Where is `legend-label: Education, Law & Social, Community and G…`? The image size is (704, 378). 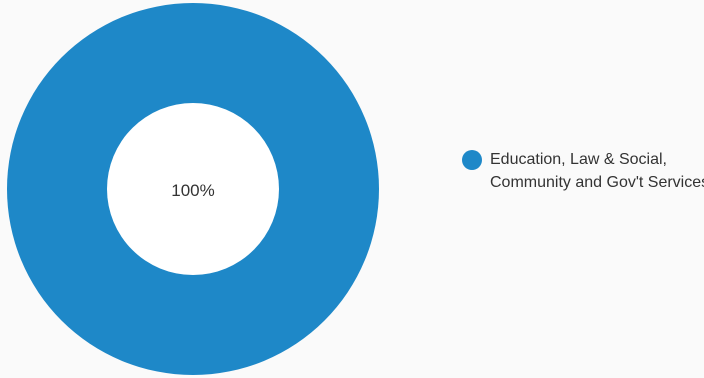 legend-label: Education, Law & Social, Community and G… is located at coordinates (597, 171).